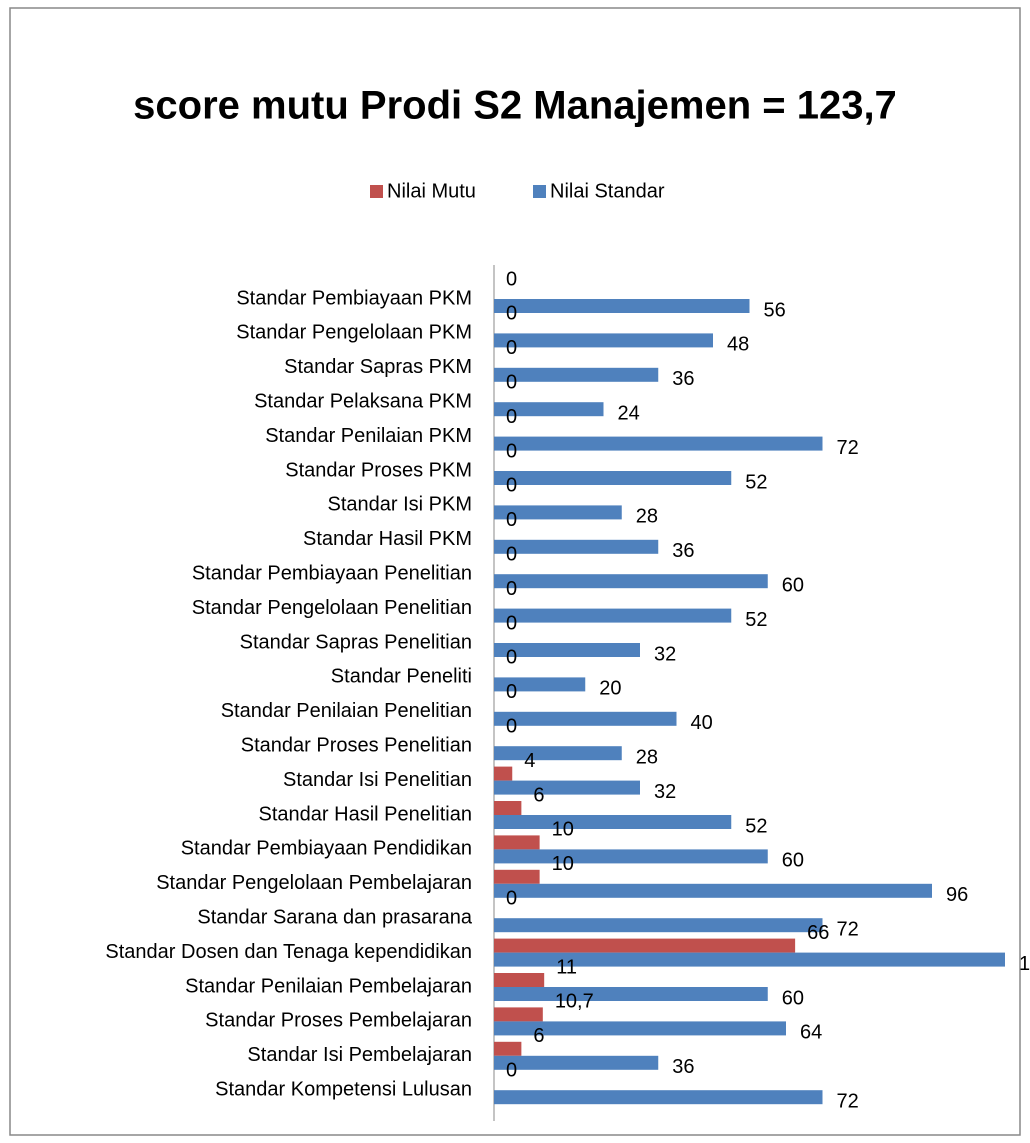  I want to click on y-tick-label: Standar Hasil Penelitian, so click(365, 814).